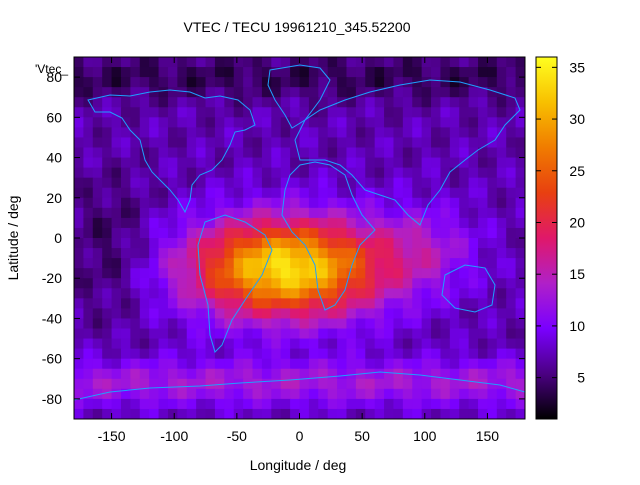 This screenshot has width=640, height=485. What do you see at coordinates (298, 465) in the screenshot?
I see `x-axis-label: Longitude / deg` at bounding box center [298, 465].